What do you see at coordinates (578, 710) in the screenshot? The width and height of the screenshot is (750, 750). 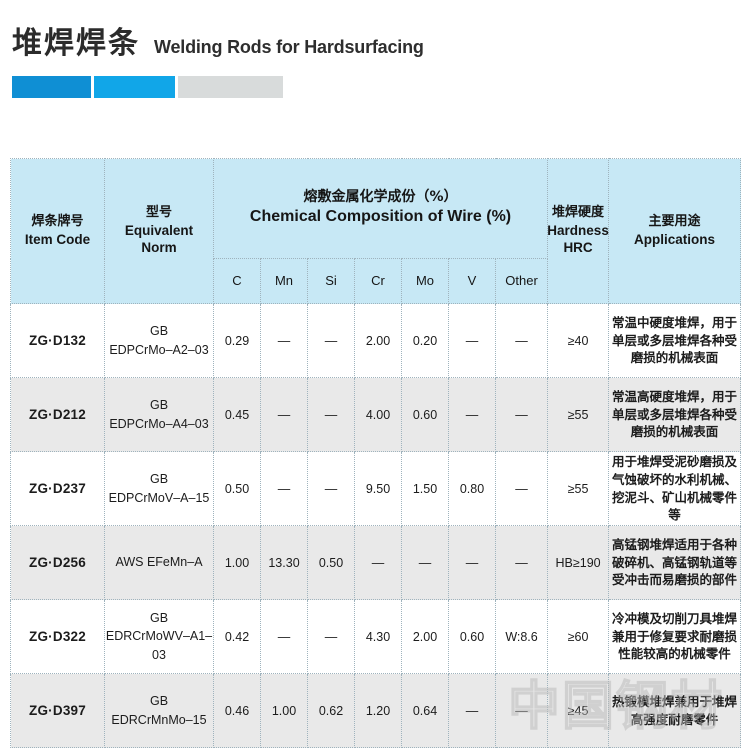 I see `cell-hardness: ≥45` at bounding box center [578, 710].